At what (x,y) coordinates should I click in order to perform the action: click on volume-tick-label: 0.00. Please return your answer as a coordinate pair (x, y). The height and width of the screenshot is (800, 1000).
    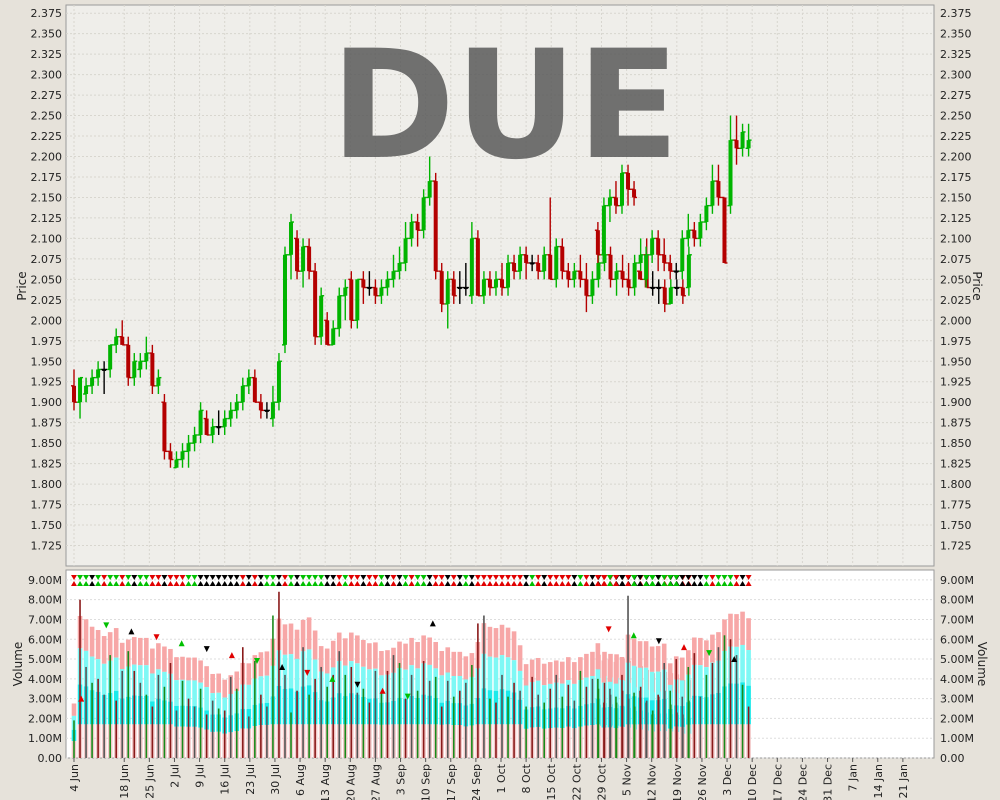
    Looking at the image, I should click on (952, 758).